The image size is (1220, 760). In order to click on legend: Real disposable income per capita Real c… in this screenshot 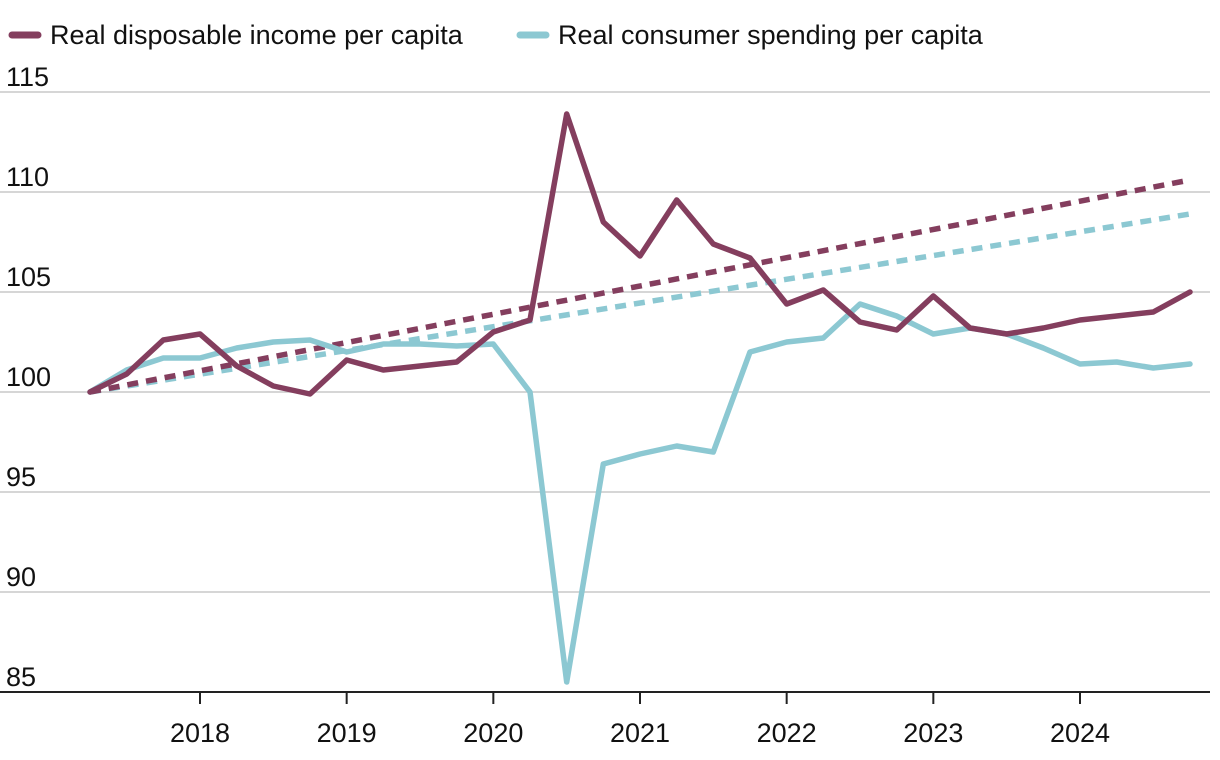, I will do `click(496, 35)`.